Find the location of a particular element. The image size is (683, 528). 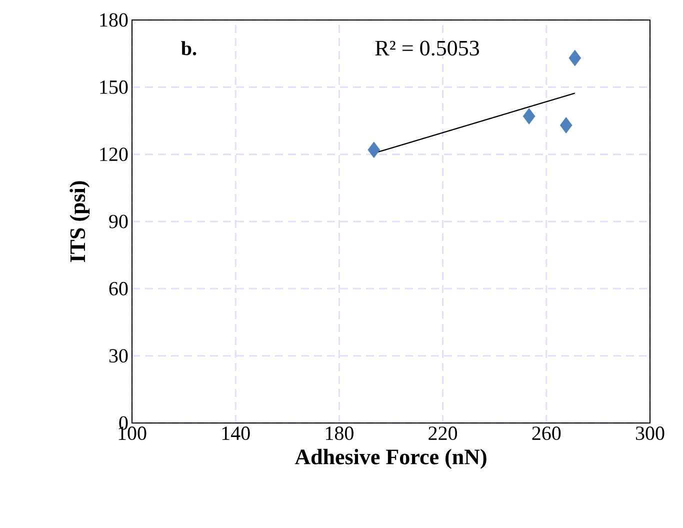

x-tick-label: 300 is located at coordinates (650, 433).